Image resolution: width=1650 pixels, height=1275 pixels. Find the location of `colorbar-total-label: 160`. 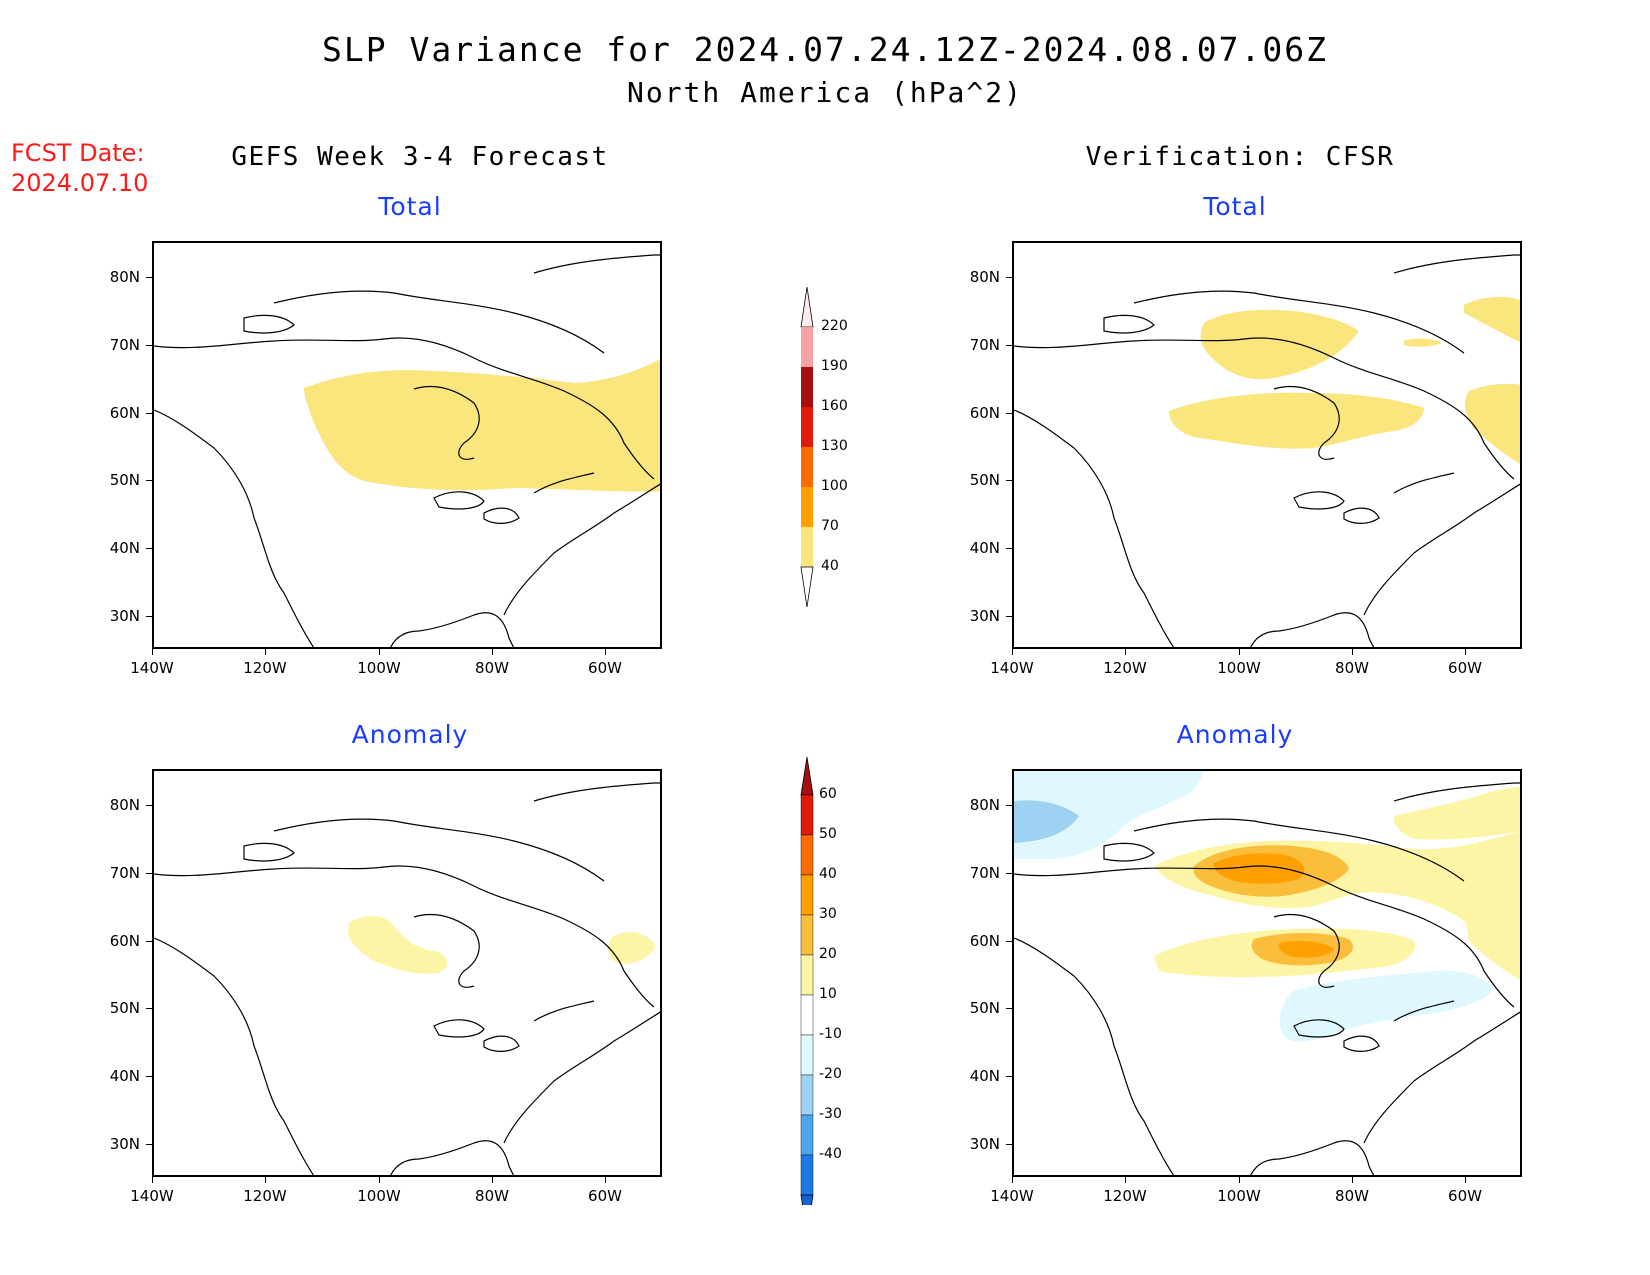

colorbar-total-label: 160 is located at coordinates (834, 406).